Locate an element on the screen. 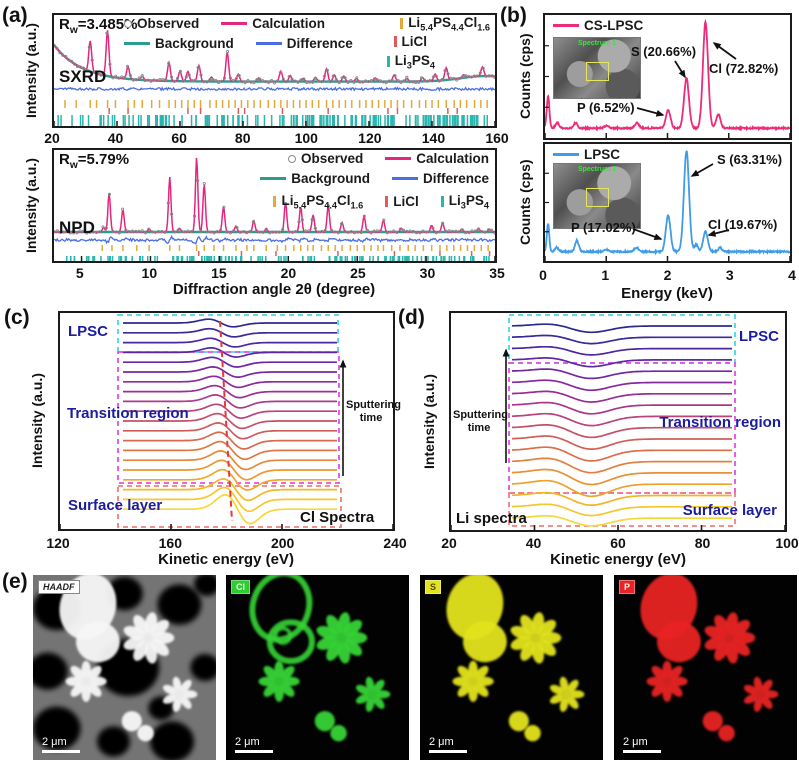  eds-lpsc-legend: LPSC is located at coordinates (586, 154).